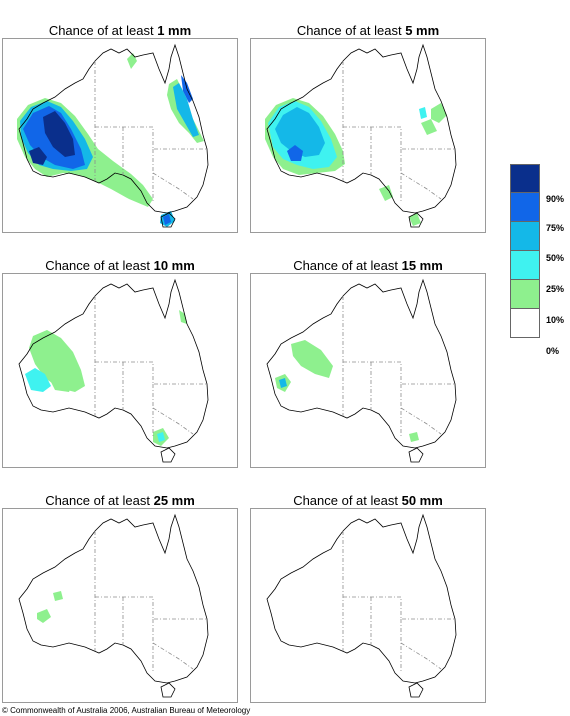  I want to click on legend-label-90: 90%, so click(555, 199).